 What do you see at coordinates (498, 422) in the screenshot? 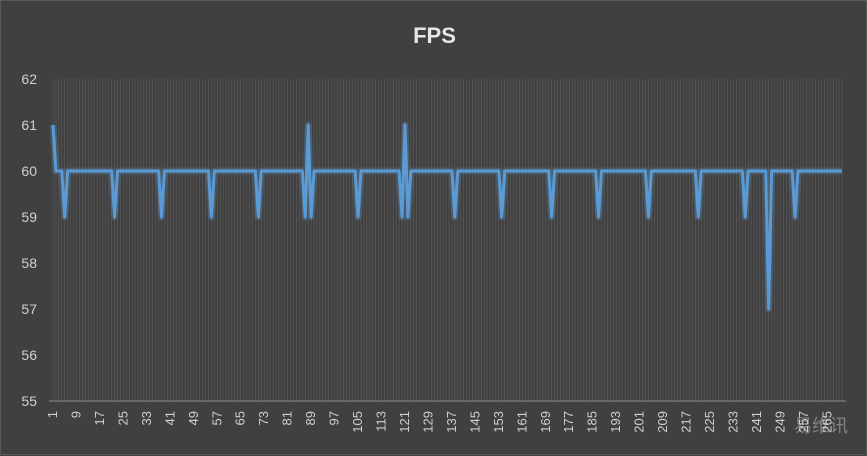
I see `x-tick-label: 153` at bounding box center [498, 422].